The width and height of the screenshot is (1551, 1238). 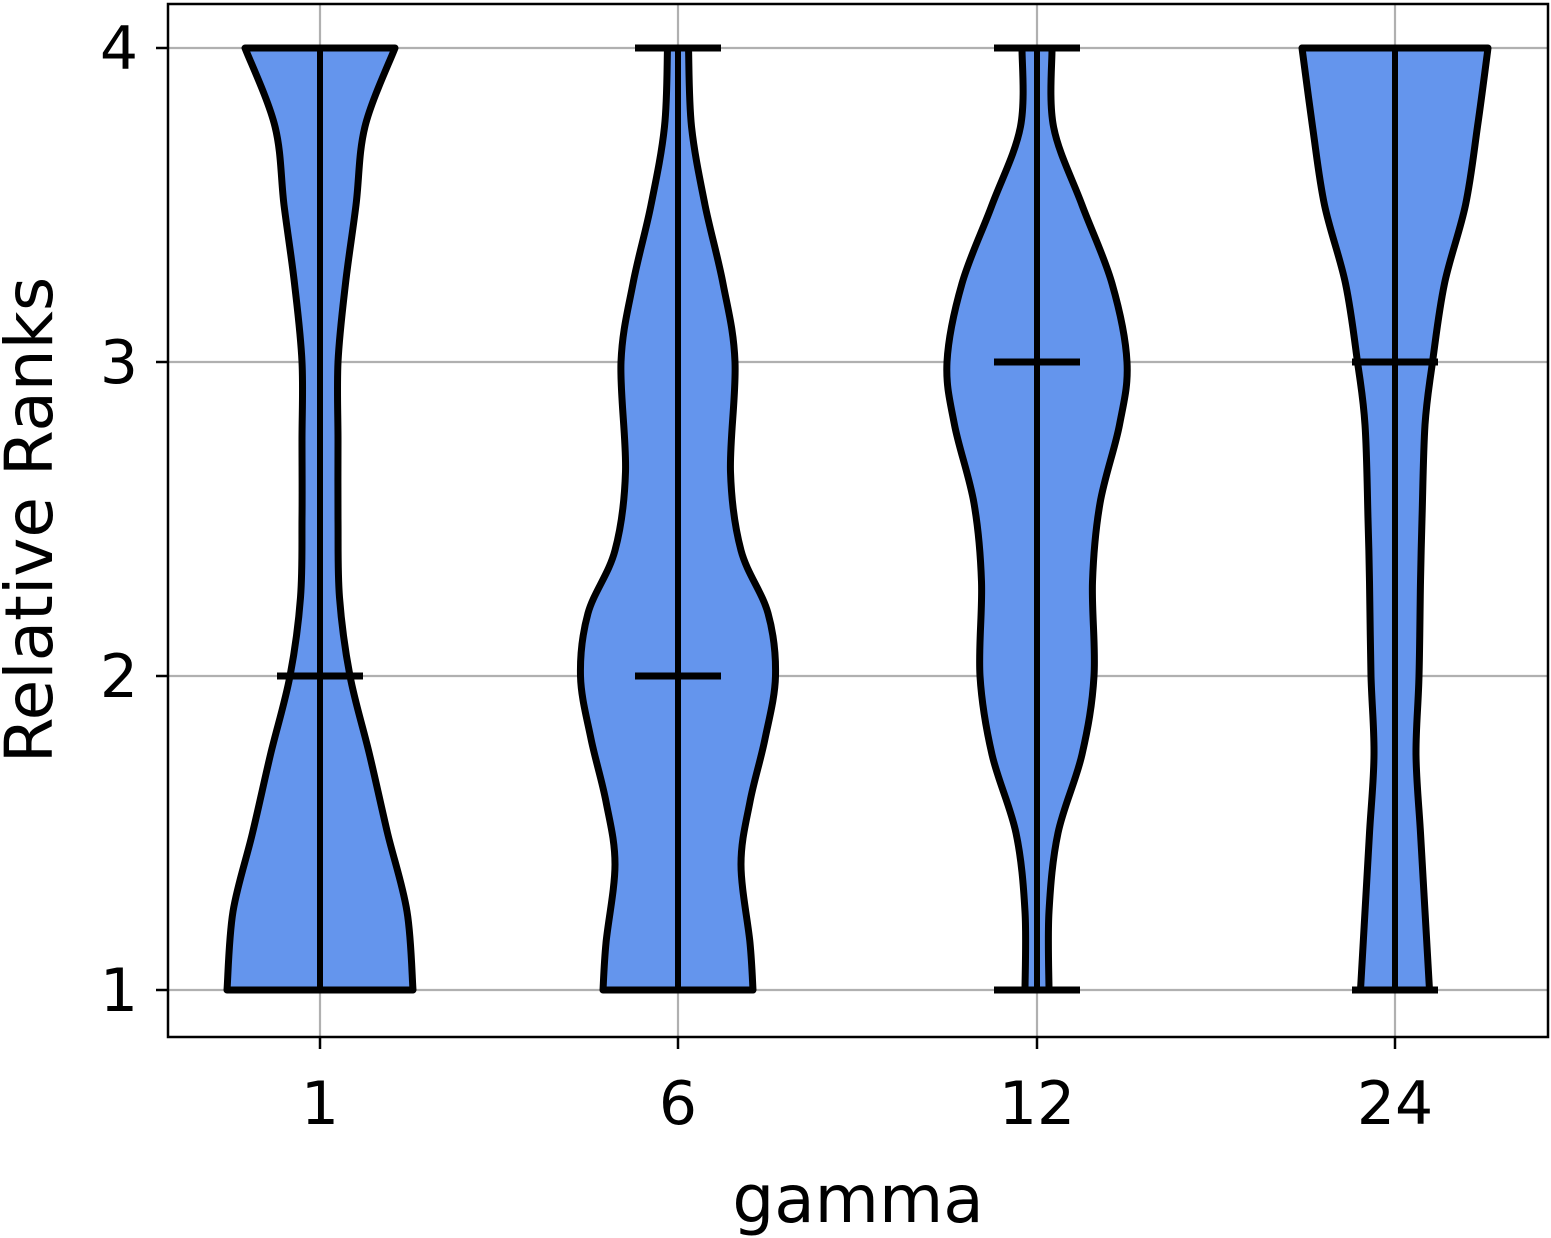 What do you see at coordinates (119, 991) in the screenshot?
I see `y-tick-label: 1` at bounding box center [119, 991].